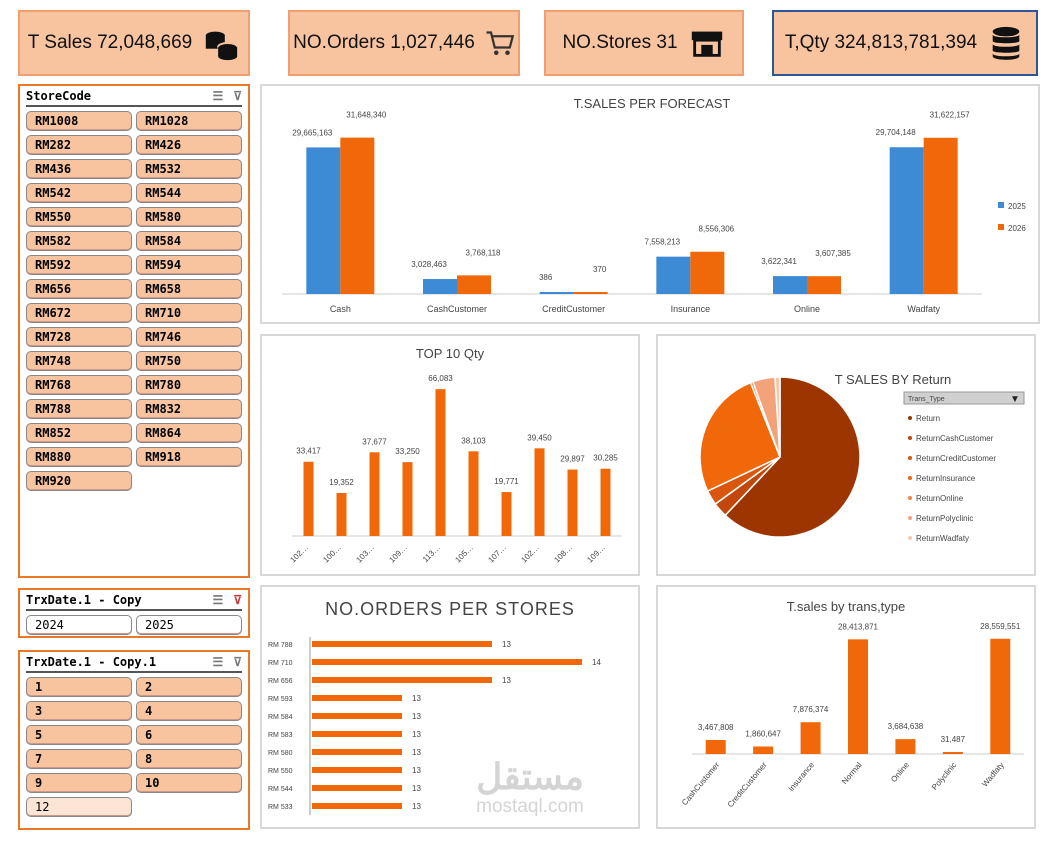 This screenshot has height=842, width=1062. I want to click on slicer-item: RM582, so click(79, 241).